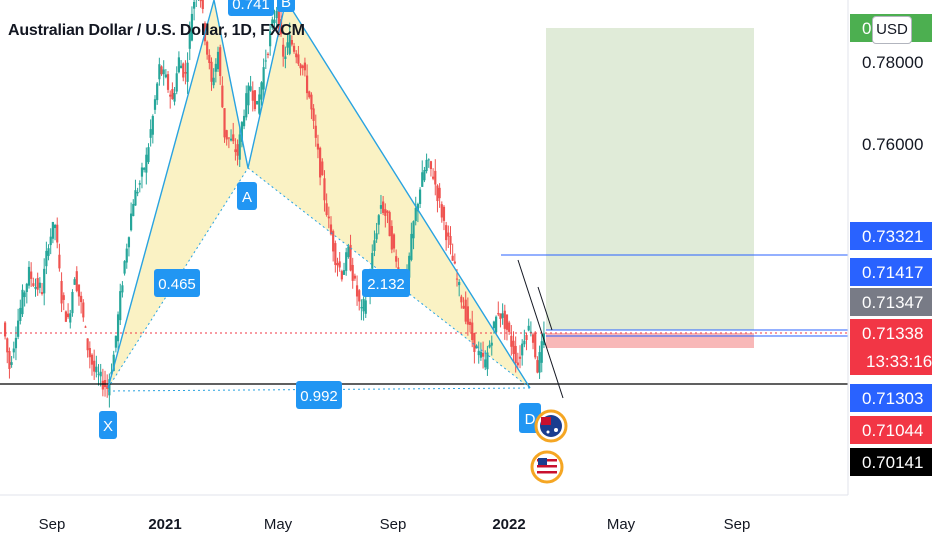  I want to click on currency-button: USD, so click(892, 30).